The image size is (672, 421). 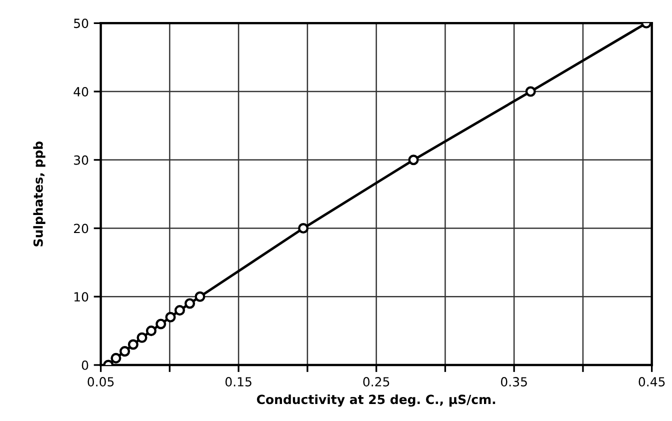 I want to click on x-tick-label: 0.05, so click(x=101, y=381).